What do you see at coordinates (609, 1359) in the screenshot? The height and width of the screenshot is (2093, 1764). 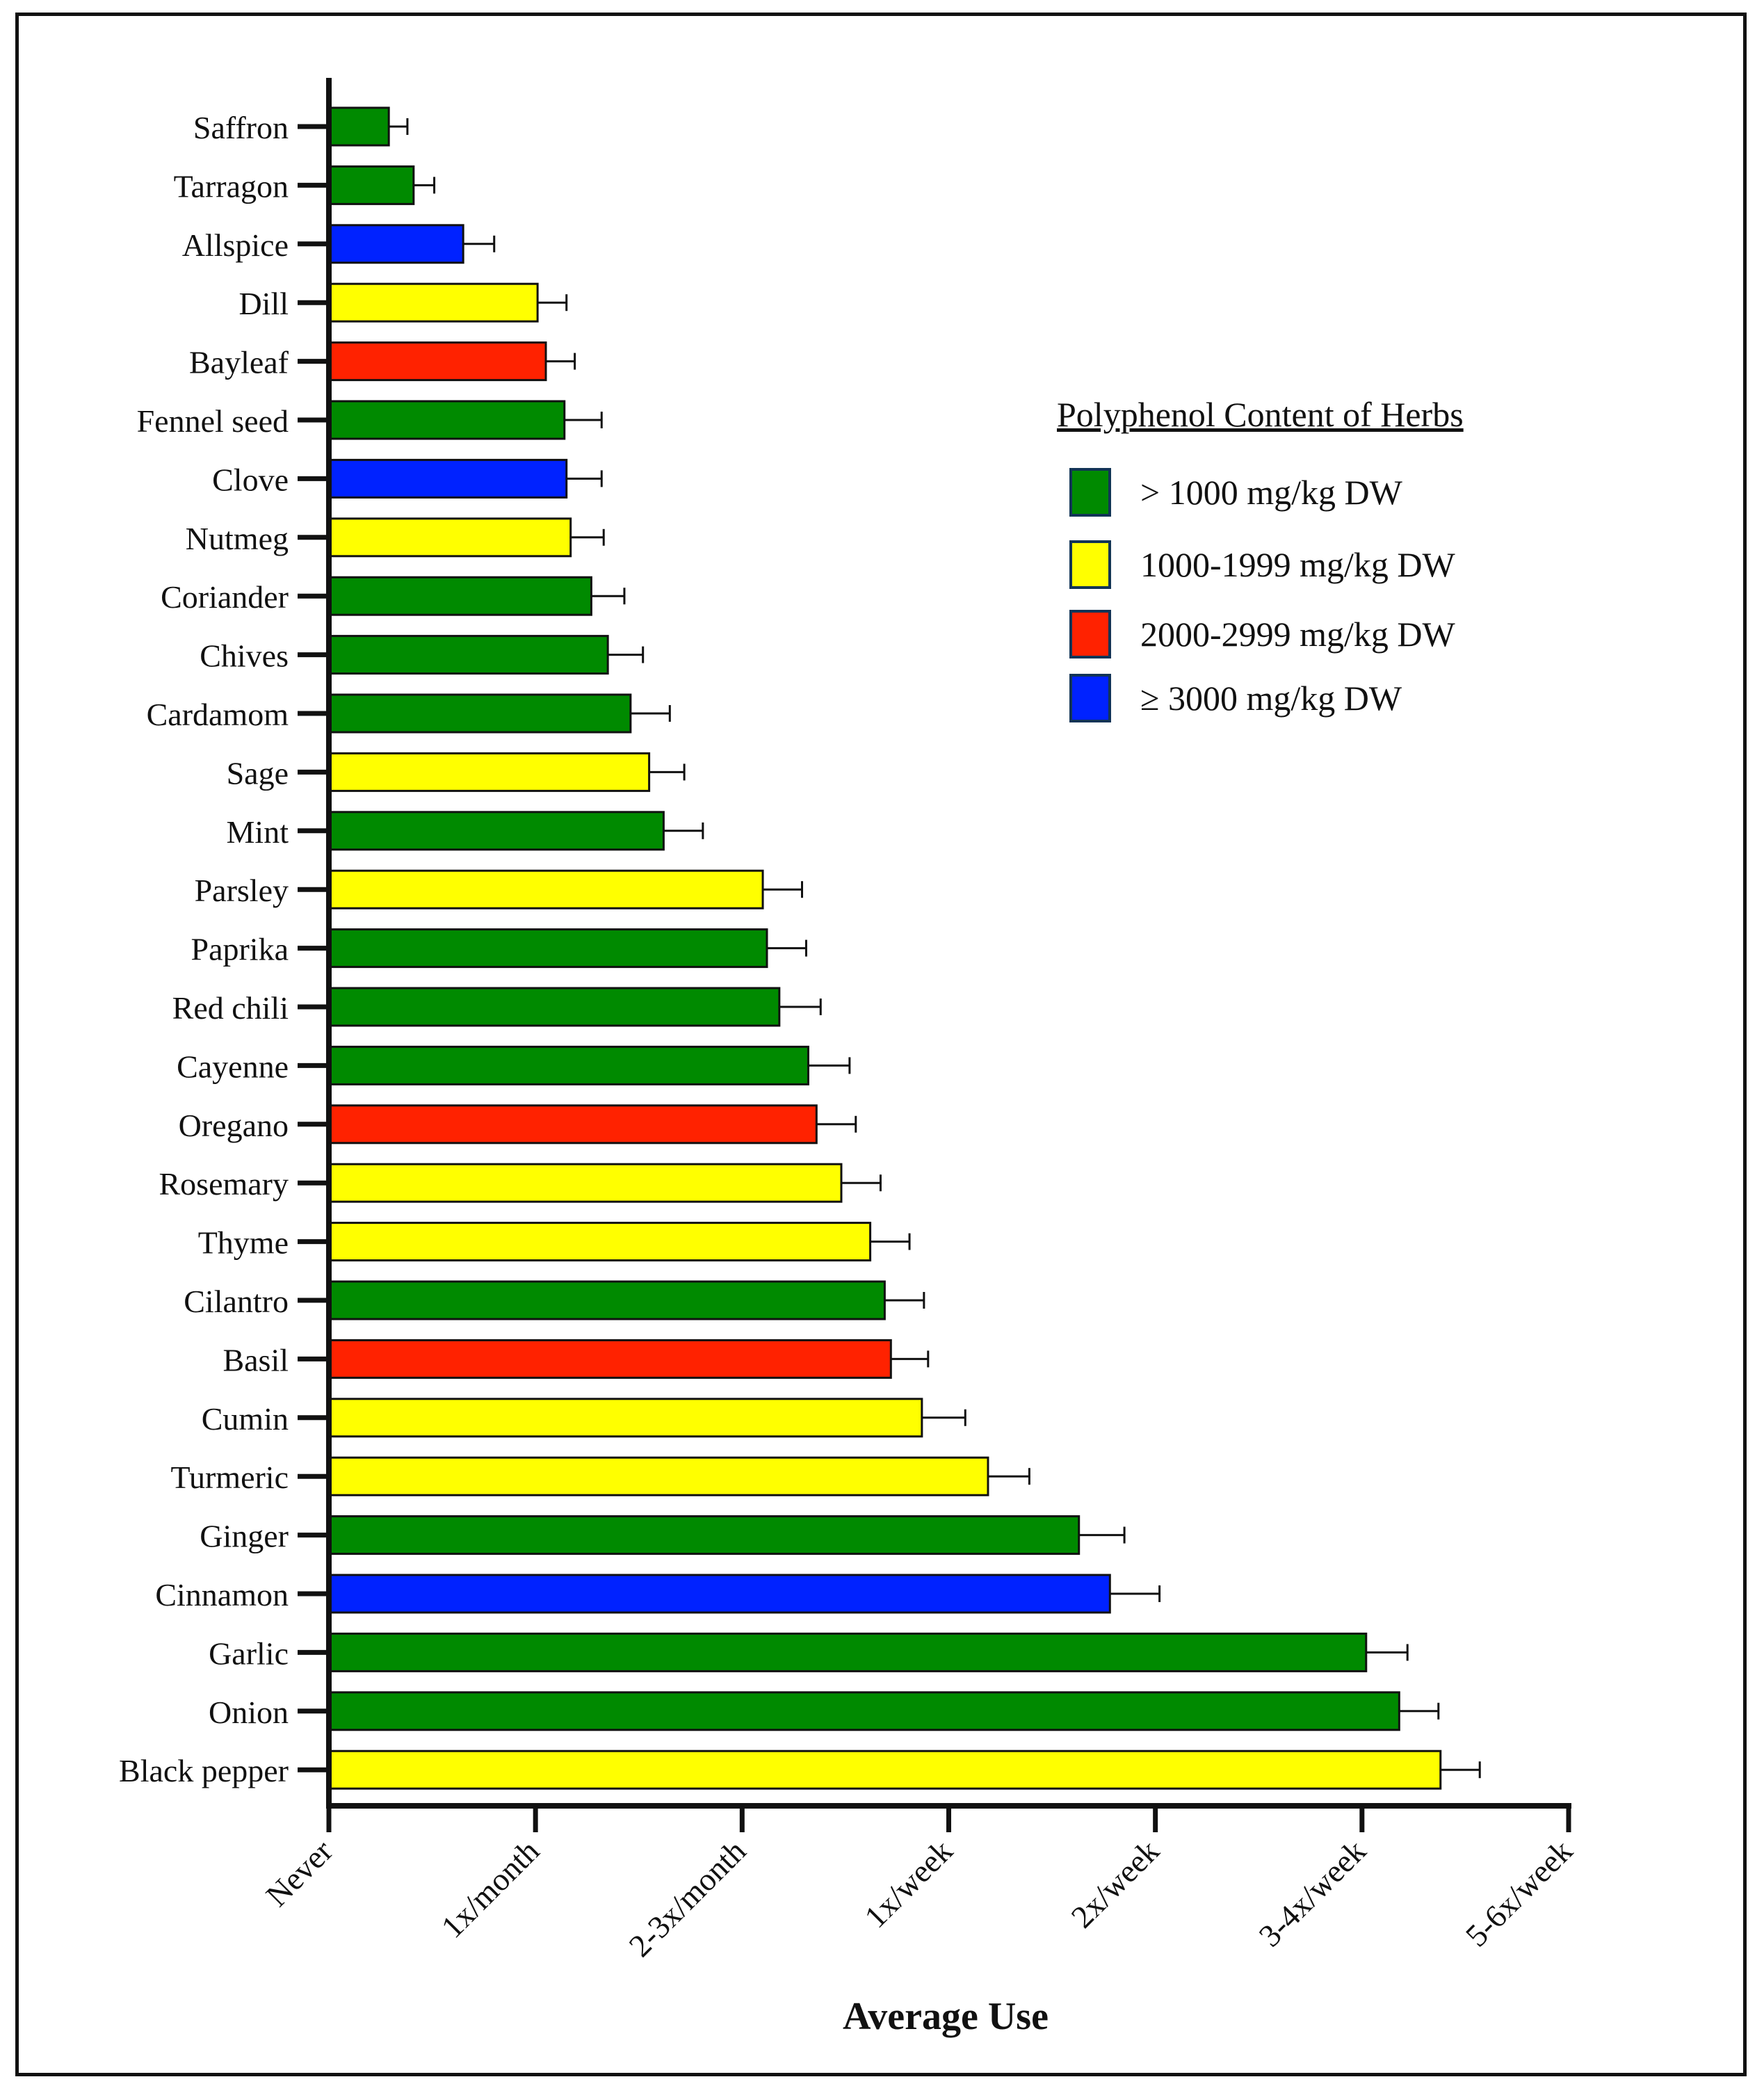 I see `bar-basil` at bounding box center [609, 1359].